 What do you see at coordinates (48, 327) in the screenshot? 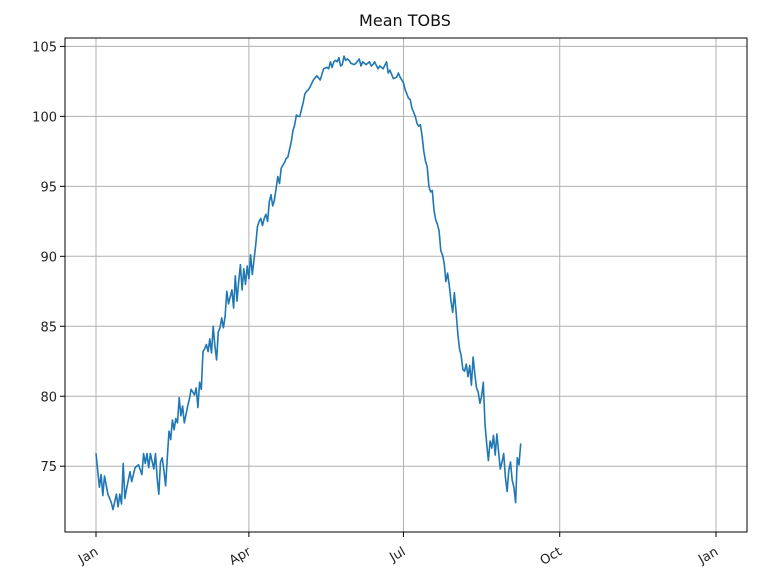
I see `y-tick-label: 85` at bounding box center [48, 327].